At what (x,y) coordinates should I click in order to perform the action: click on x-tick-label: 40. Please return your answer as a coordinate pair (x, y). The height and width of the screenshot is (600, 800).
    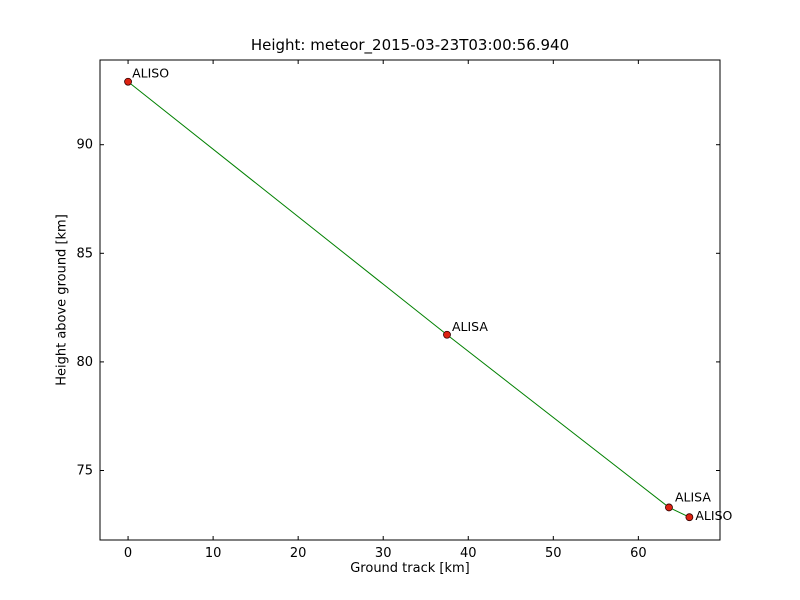
    Looking at the image, I should click on (468, 553).